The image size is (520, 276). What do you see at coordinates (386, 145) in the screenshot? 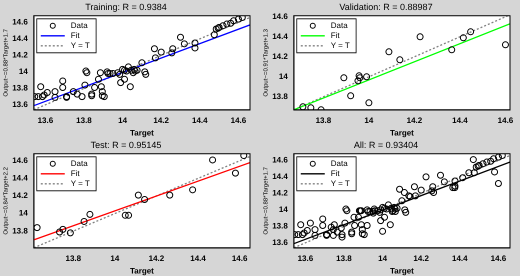
I see `chart-title: All: R = 0.93404` at bounding box center [386, 145].